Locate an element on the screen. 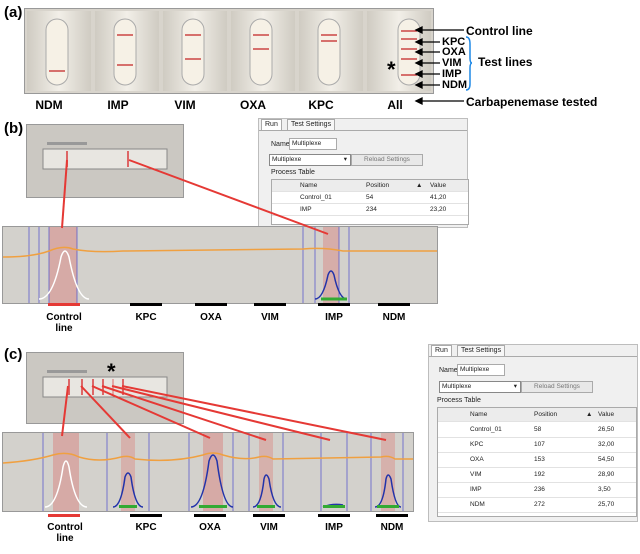 The height and width of the screenshot is (554, 640). cell-value: 28,90 is located at coordinates (606, 474).